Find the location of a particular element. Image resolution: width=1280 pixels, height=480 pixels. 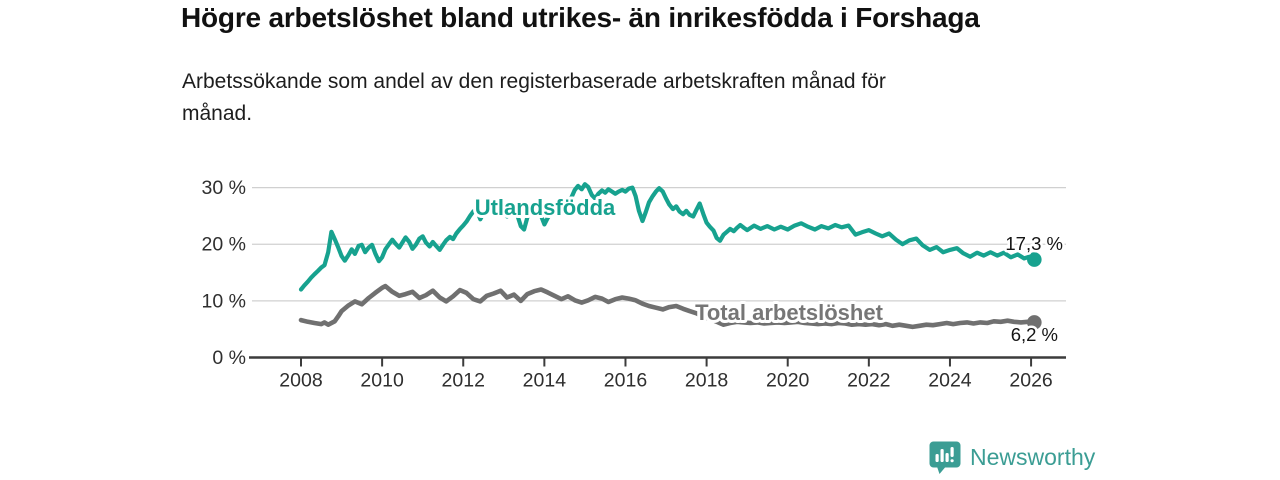

series-label-total-arbetsloshet: Total arbetslöshet is located at coordinates (789, 312).